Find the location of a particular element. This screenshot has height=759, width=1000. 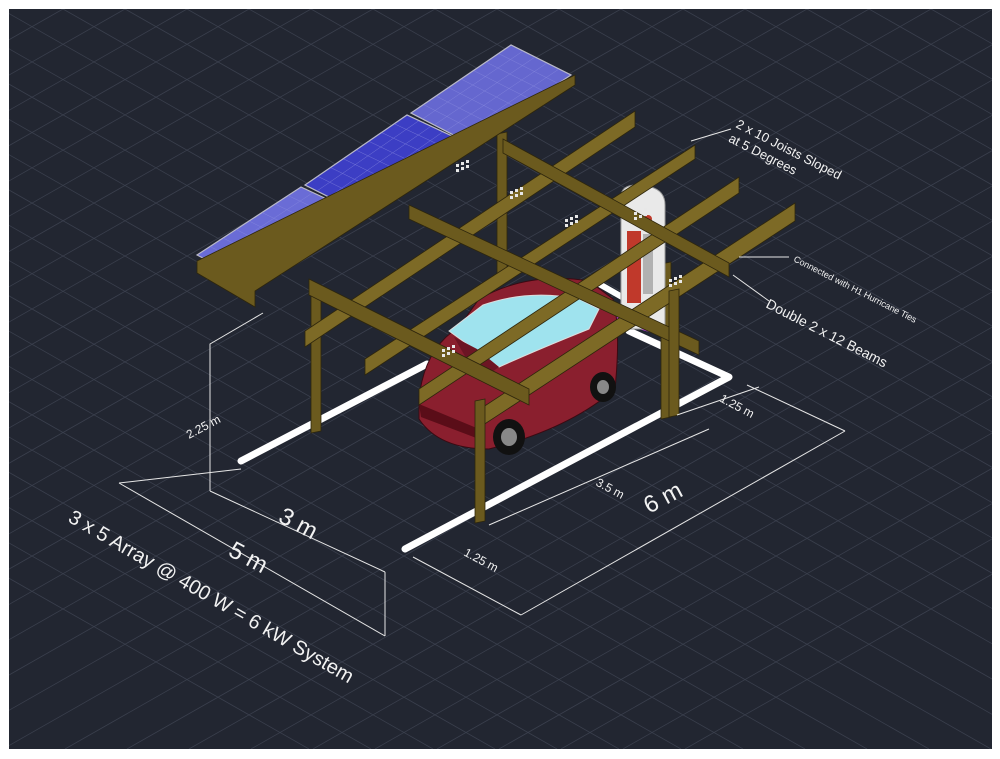

back-span-dimension: 1.25 m is located at coordinates (737, 406).